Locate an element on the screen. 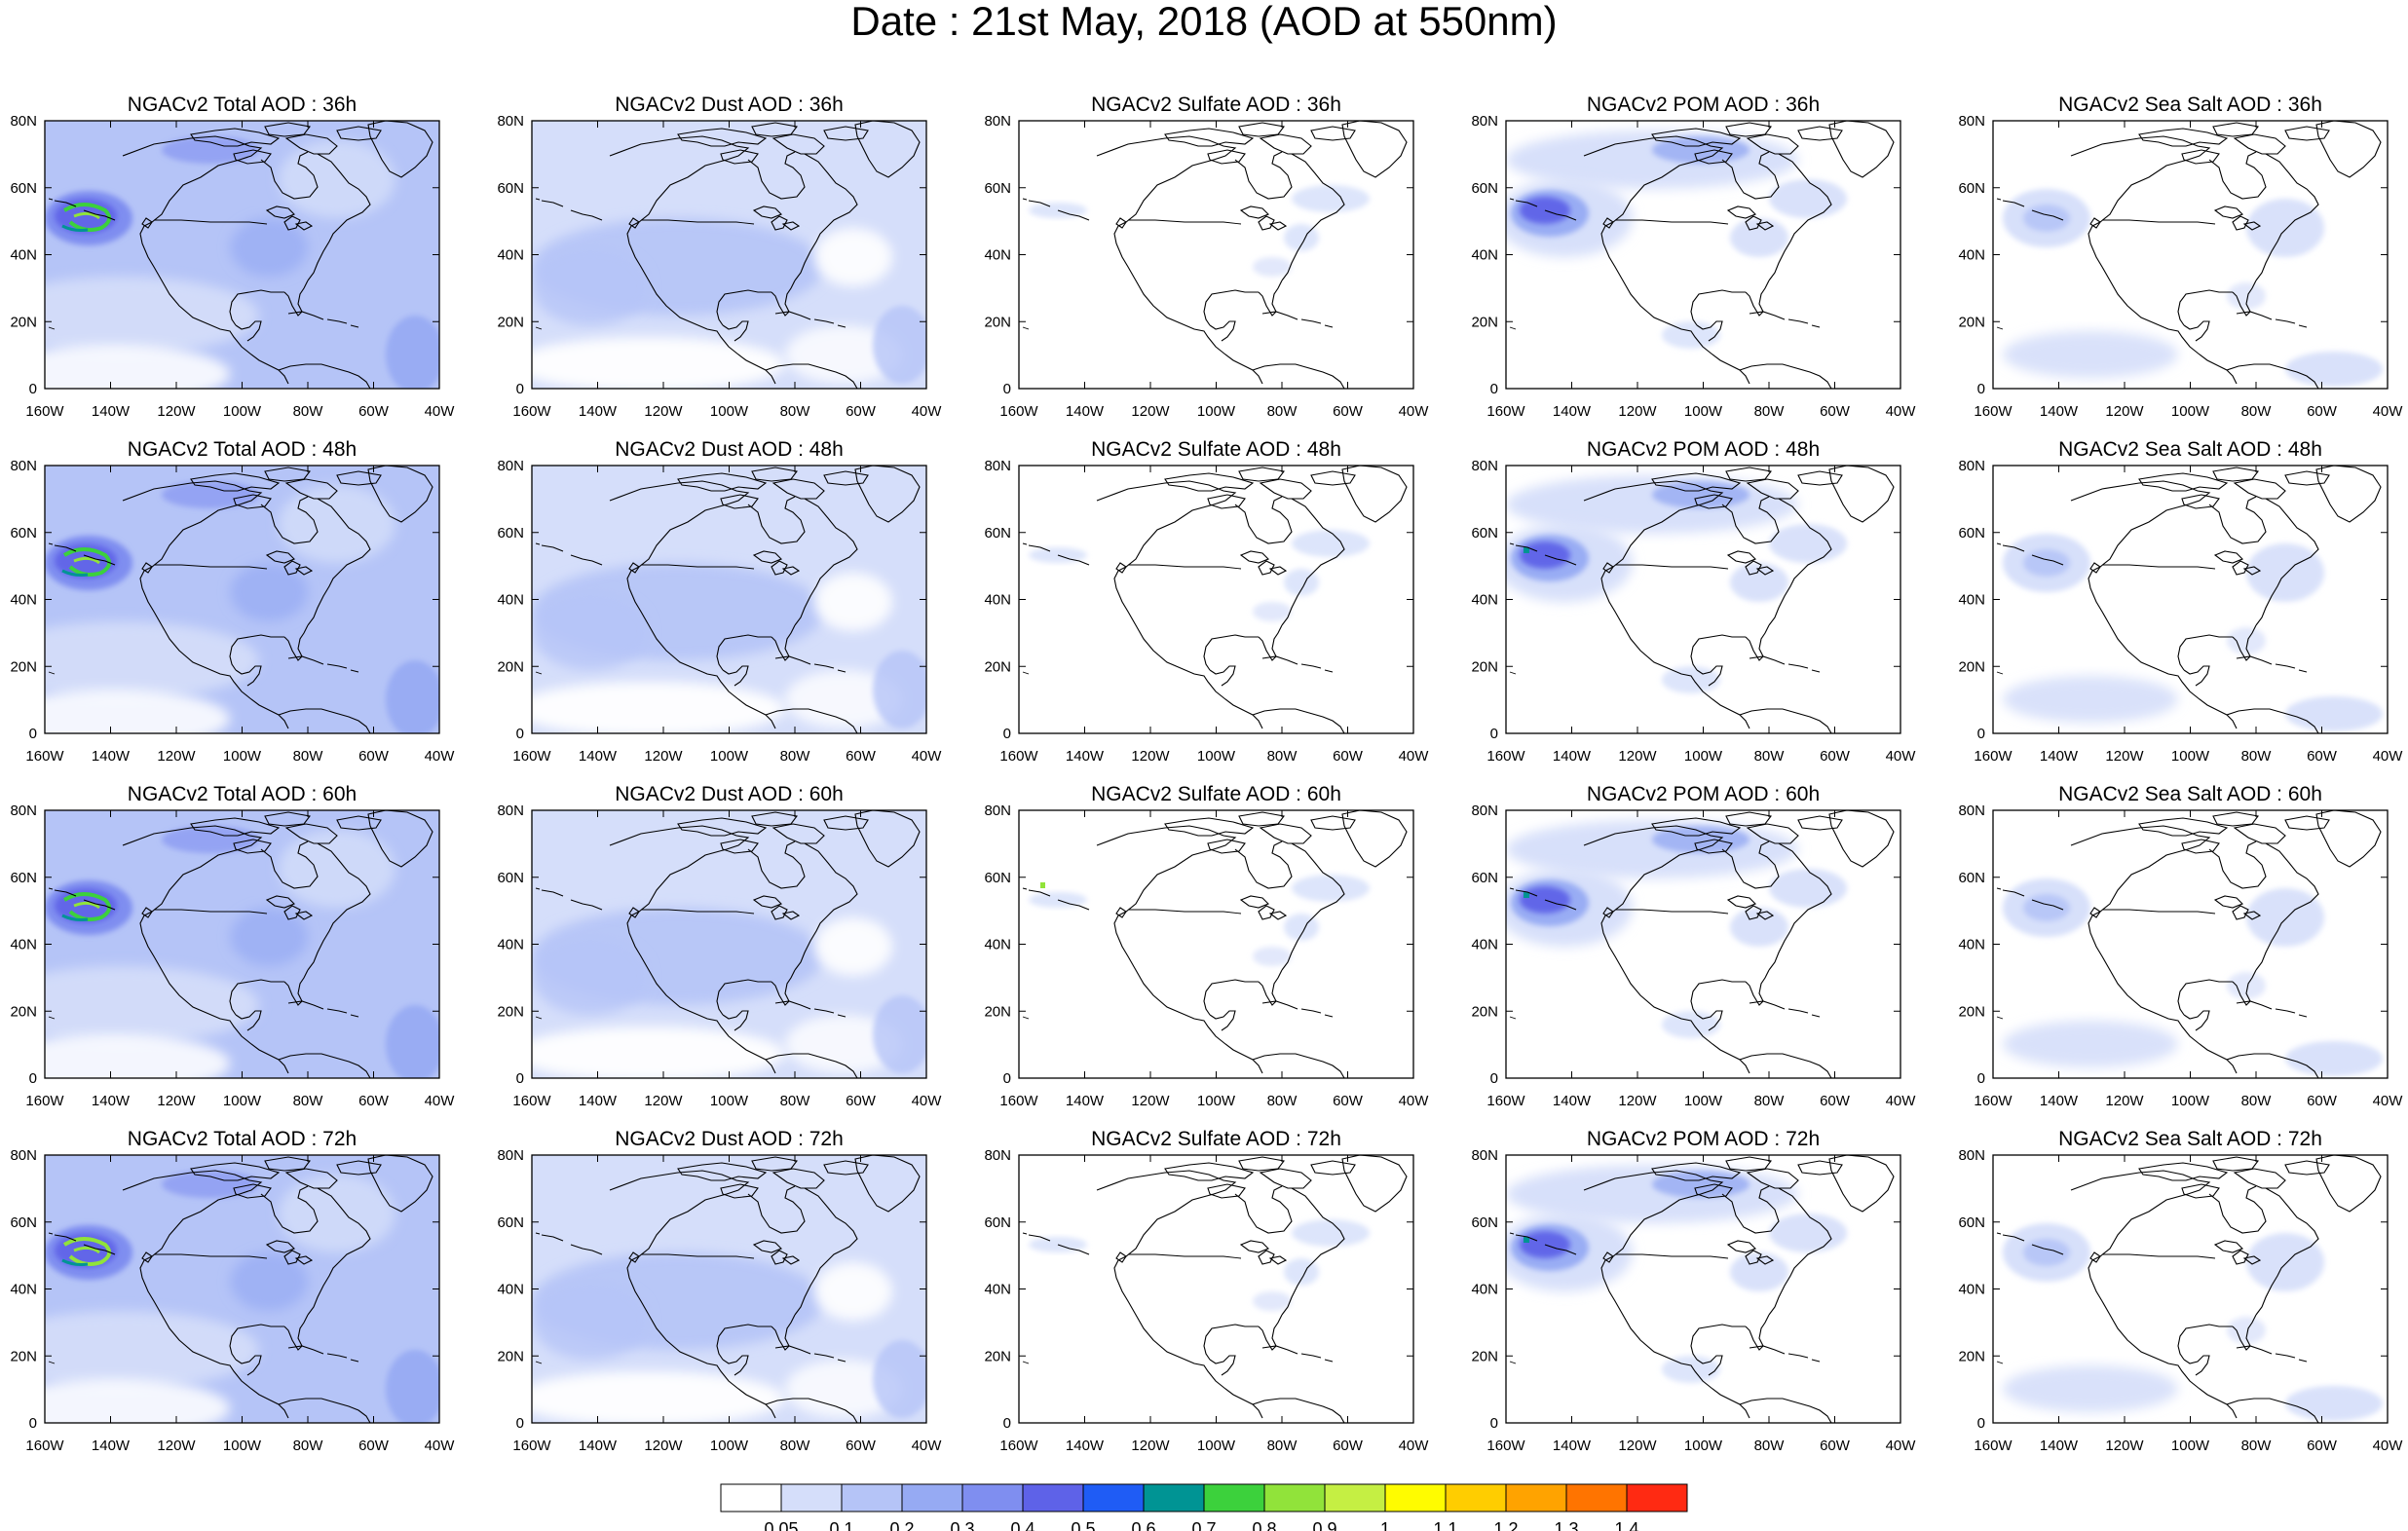 The height and width of the screenshot is (1531, 2408). panel-title: NGACv2 Total AOD : 72h is located at coordinates (242, 1139).